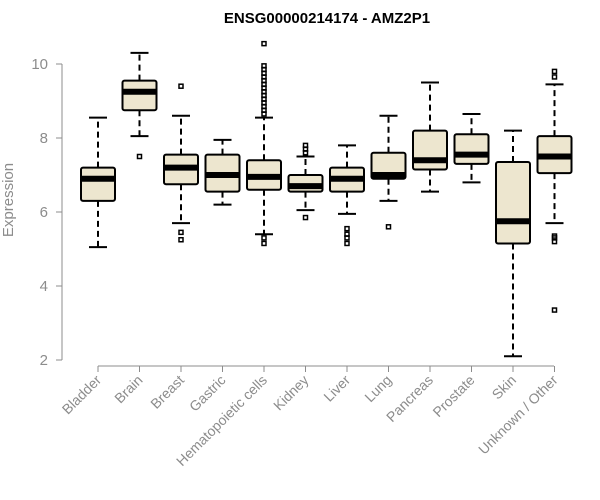 The height and width of the screenshot is (500, 600). I want to click on y-axis-ticks: 2 4 6 8 10, so click(46, 212).